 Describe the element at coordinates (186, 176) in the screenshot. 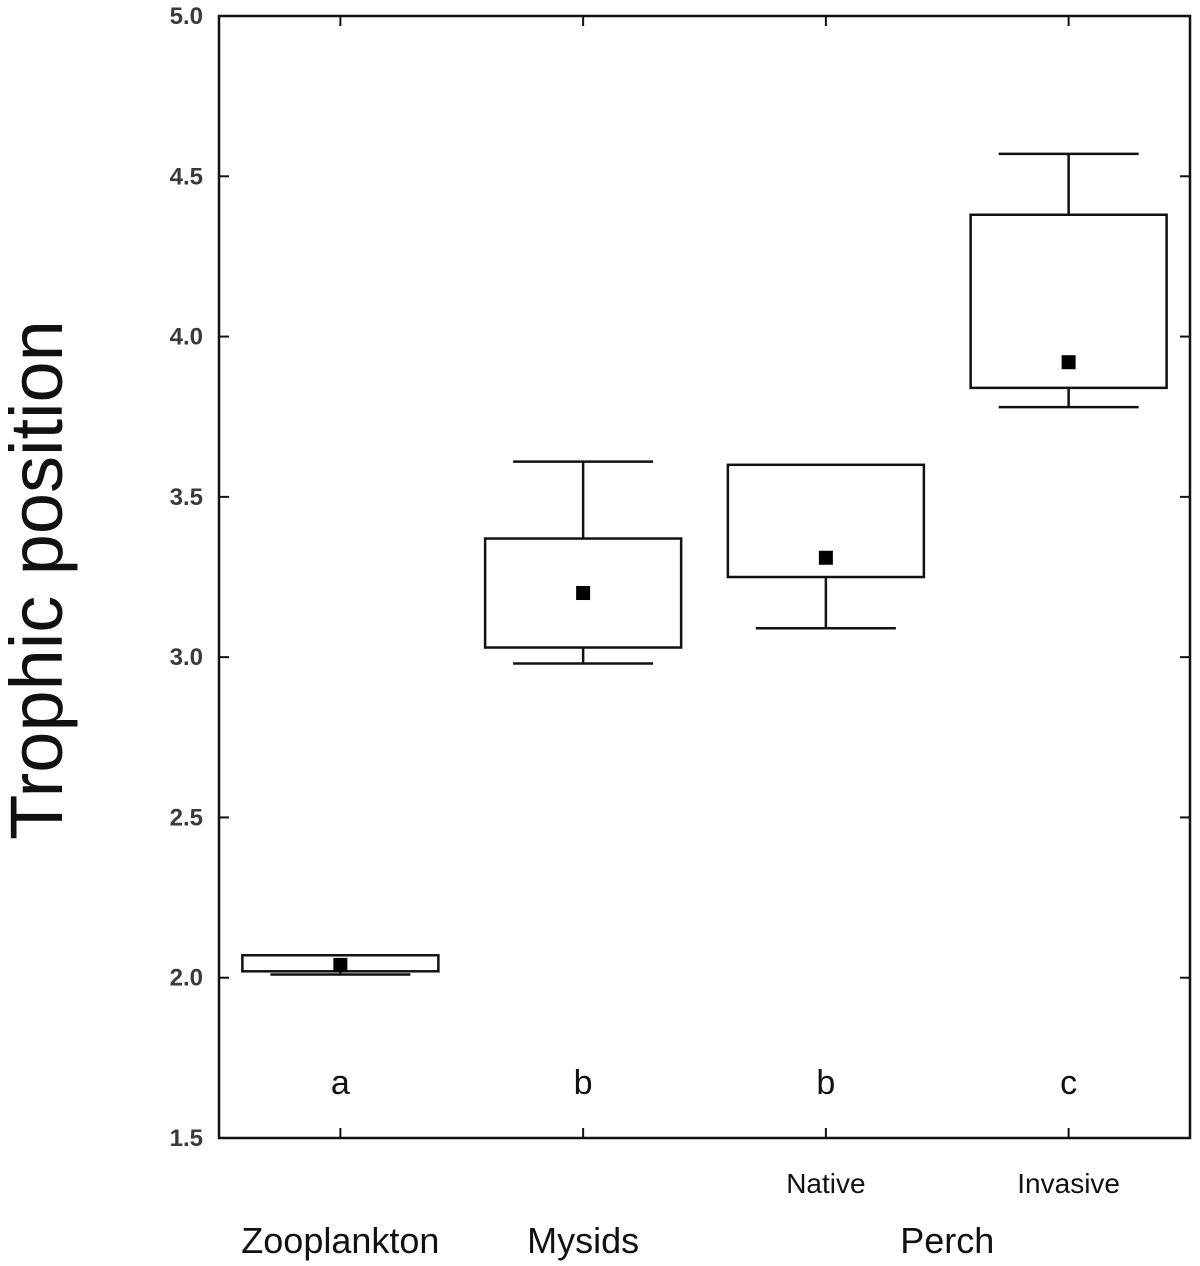

I see `y-tick-label: 4.5` at that location.